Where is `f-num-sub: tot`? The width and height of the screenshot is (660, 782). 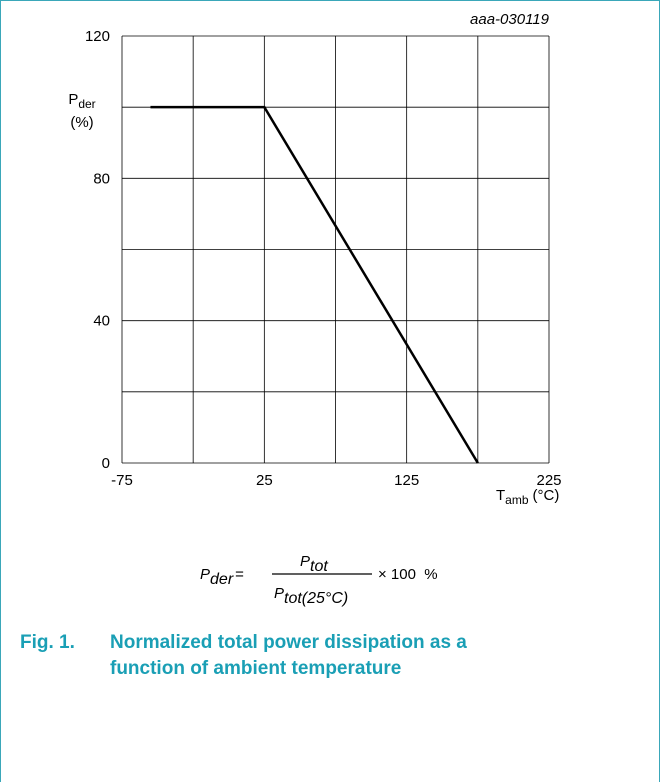 f-num-sub: tot is located at coordinates (319, 566).